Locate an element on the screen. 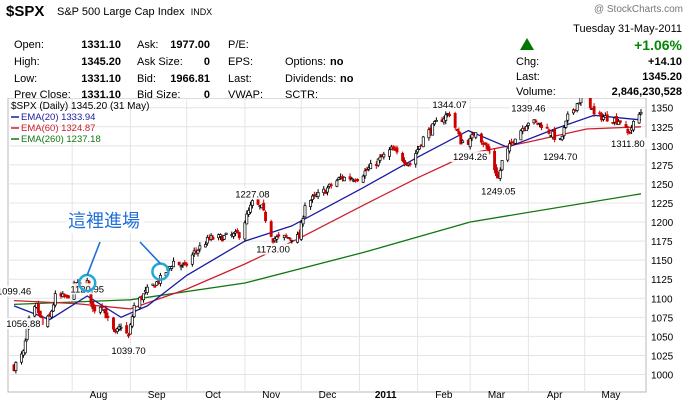 This screenshot has height=400, width=689. index-name: S&P 500 Large Cap Index is located at coordinates (121, 12).